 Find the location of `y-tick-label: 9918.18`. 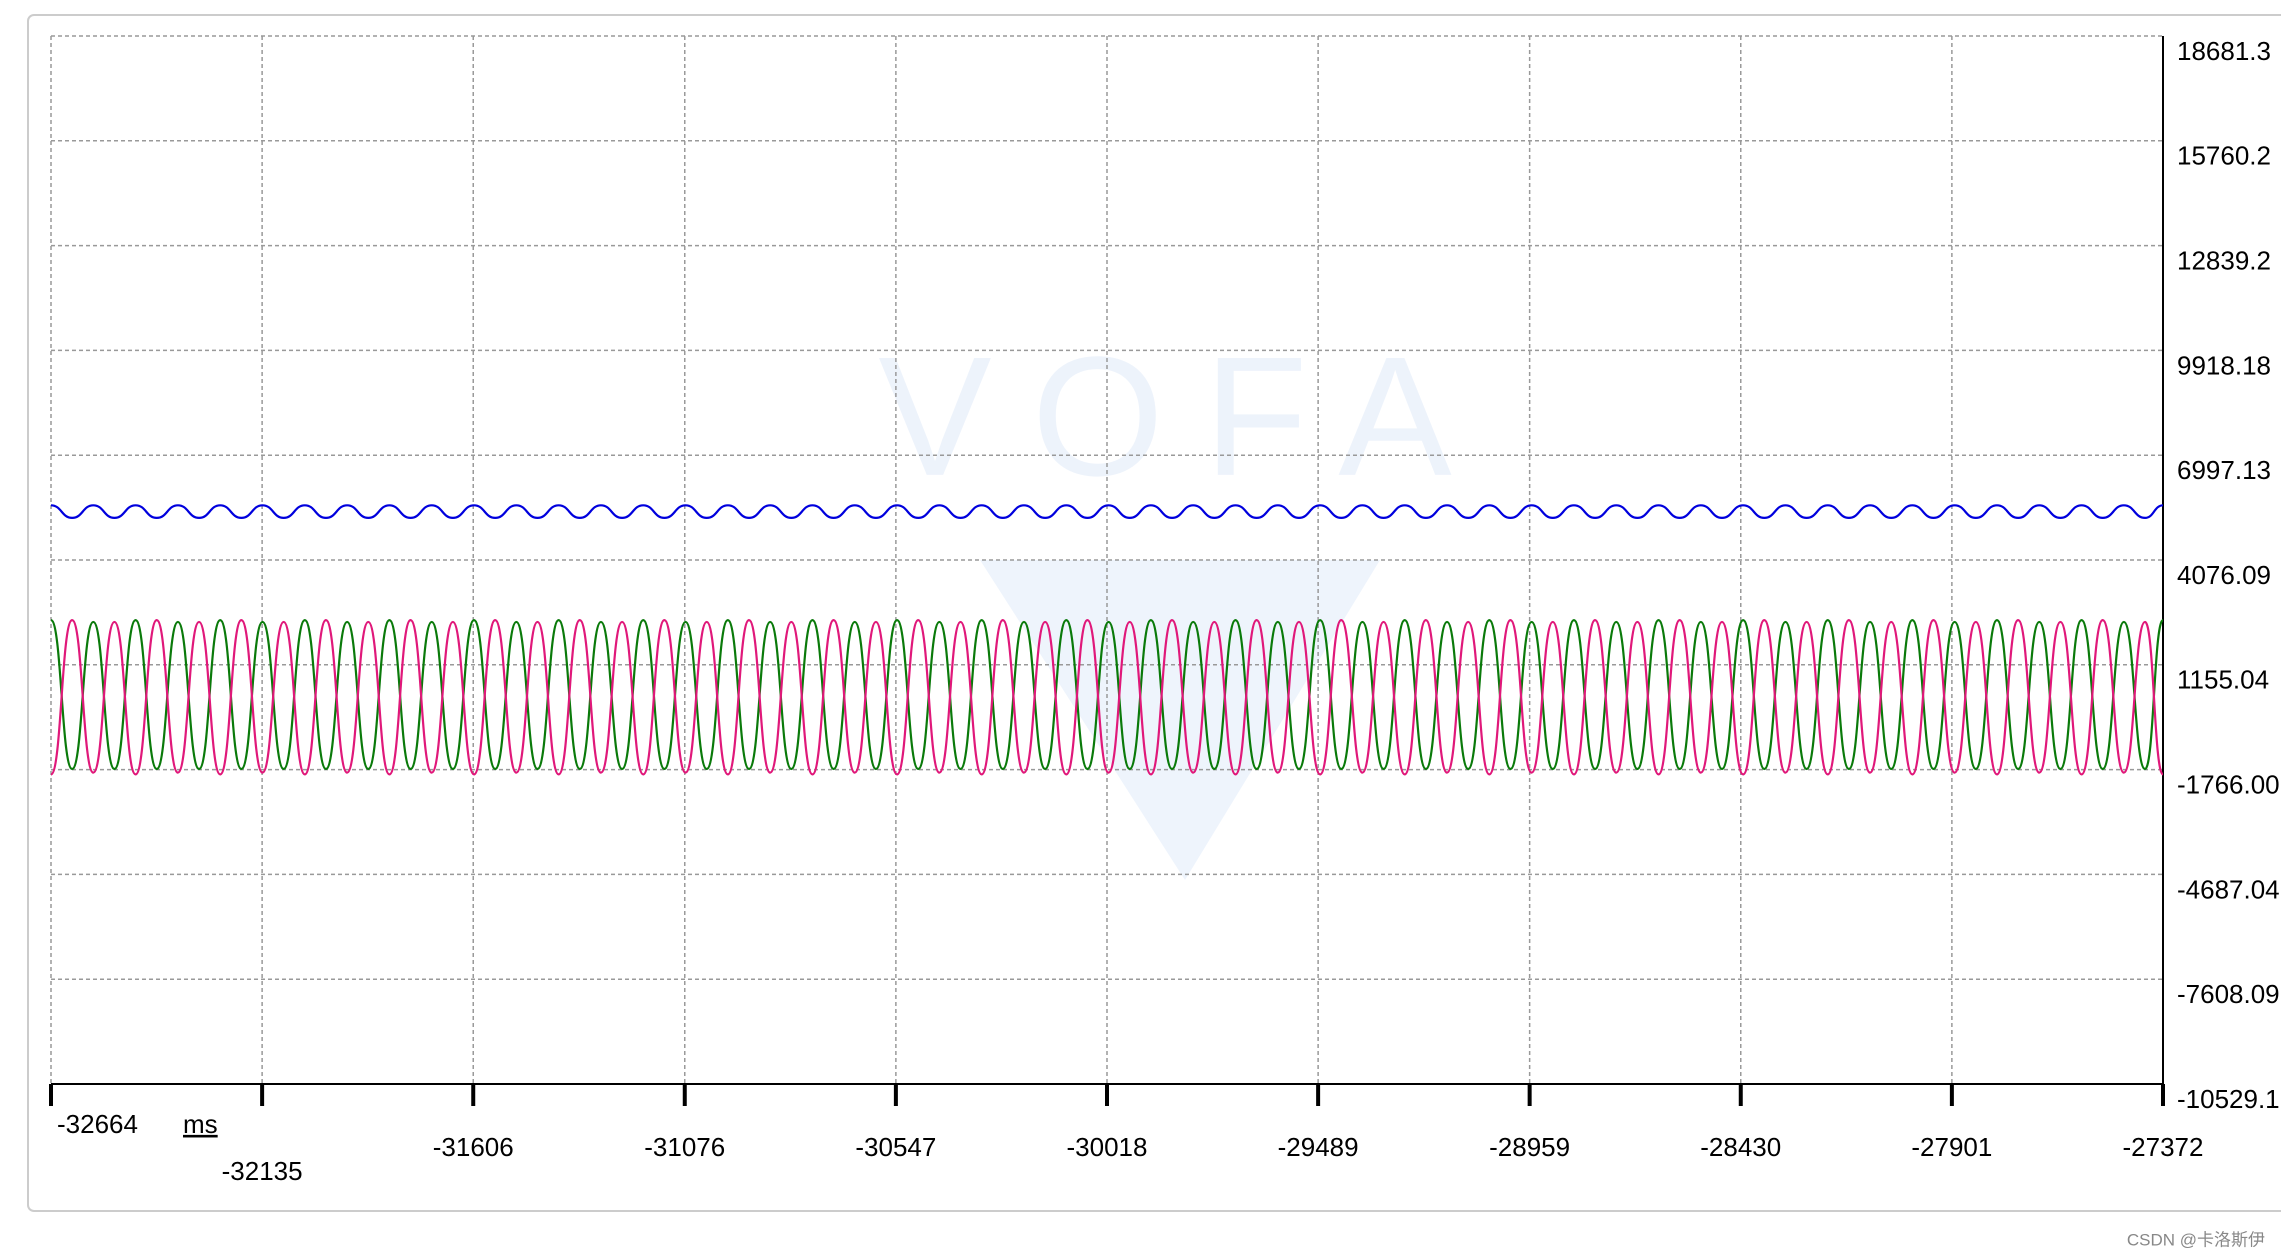

y-tick-label: 9918.18 is located at coordinates (2224, 365).